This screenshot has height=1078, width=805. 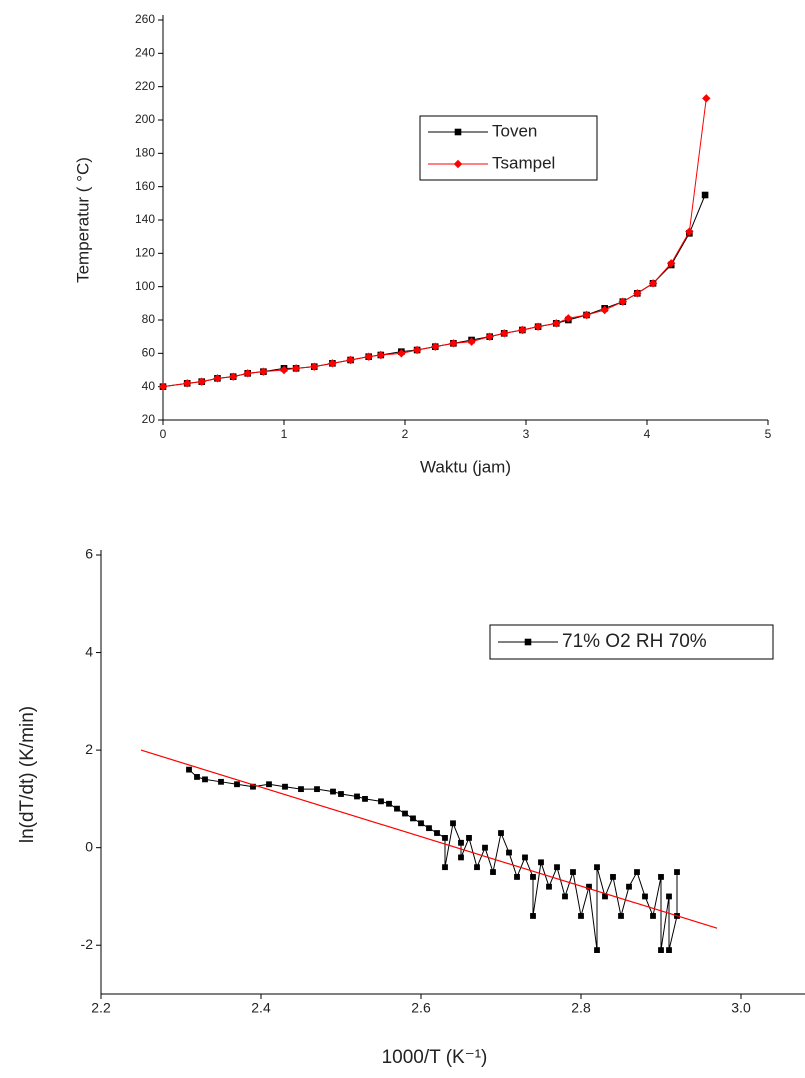 What do you see at coordinates (581, 1008) in the screenshot?
I see `x-tick-label: 2.8` at bounding box center [581, 1008].